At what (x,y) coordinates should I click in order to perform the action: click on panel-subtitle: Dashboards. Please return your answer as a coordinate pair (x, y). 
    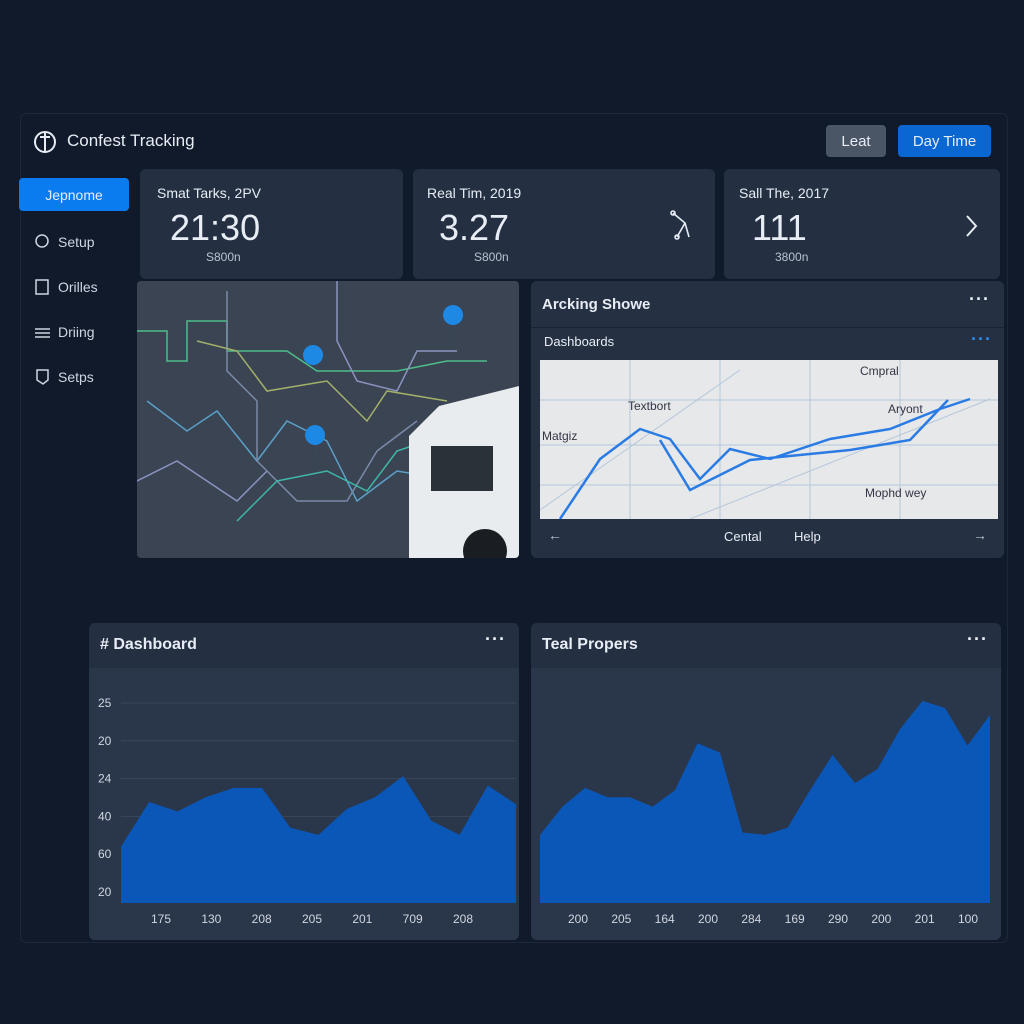
    Looking at the image, I should click on (579, 341).